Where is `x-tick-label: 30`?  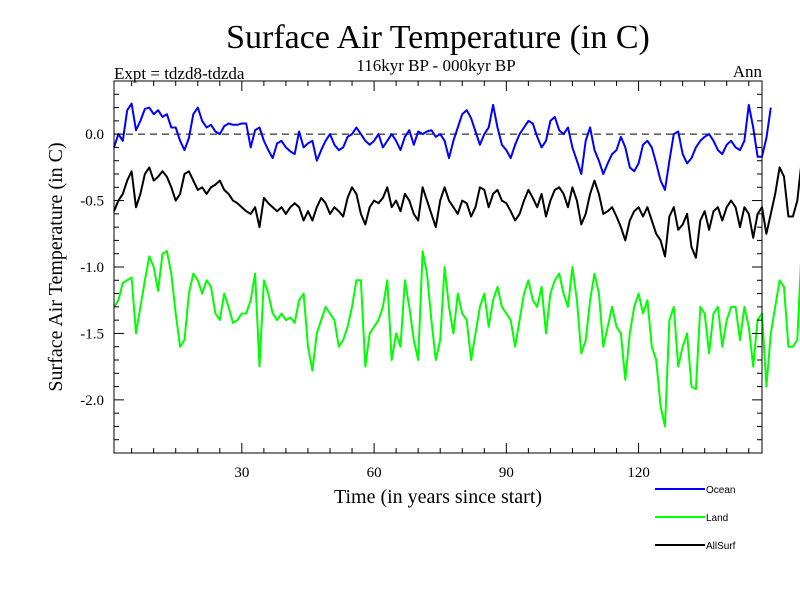 x-tick-label: 30 is located at coordinates (241, 473).